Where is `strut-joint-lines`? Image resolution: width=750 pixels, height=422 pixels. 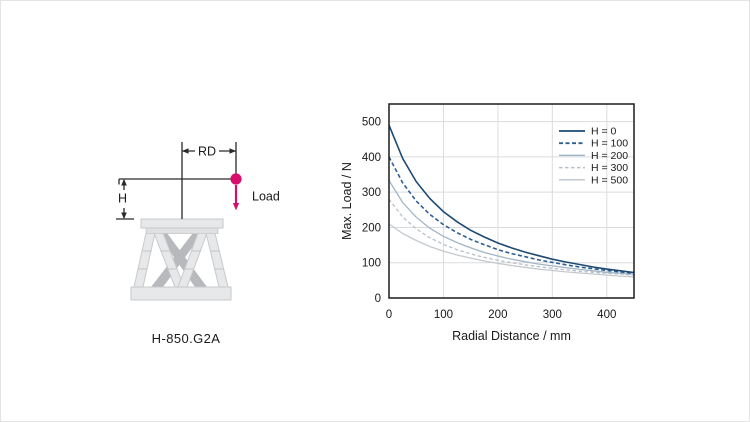
strut-joint-lines is located at coordinates (181, 260).